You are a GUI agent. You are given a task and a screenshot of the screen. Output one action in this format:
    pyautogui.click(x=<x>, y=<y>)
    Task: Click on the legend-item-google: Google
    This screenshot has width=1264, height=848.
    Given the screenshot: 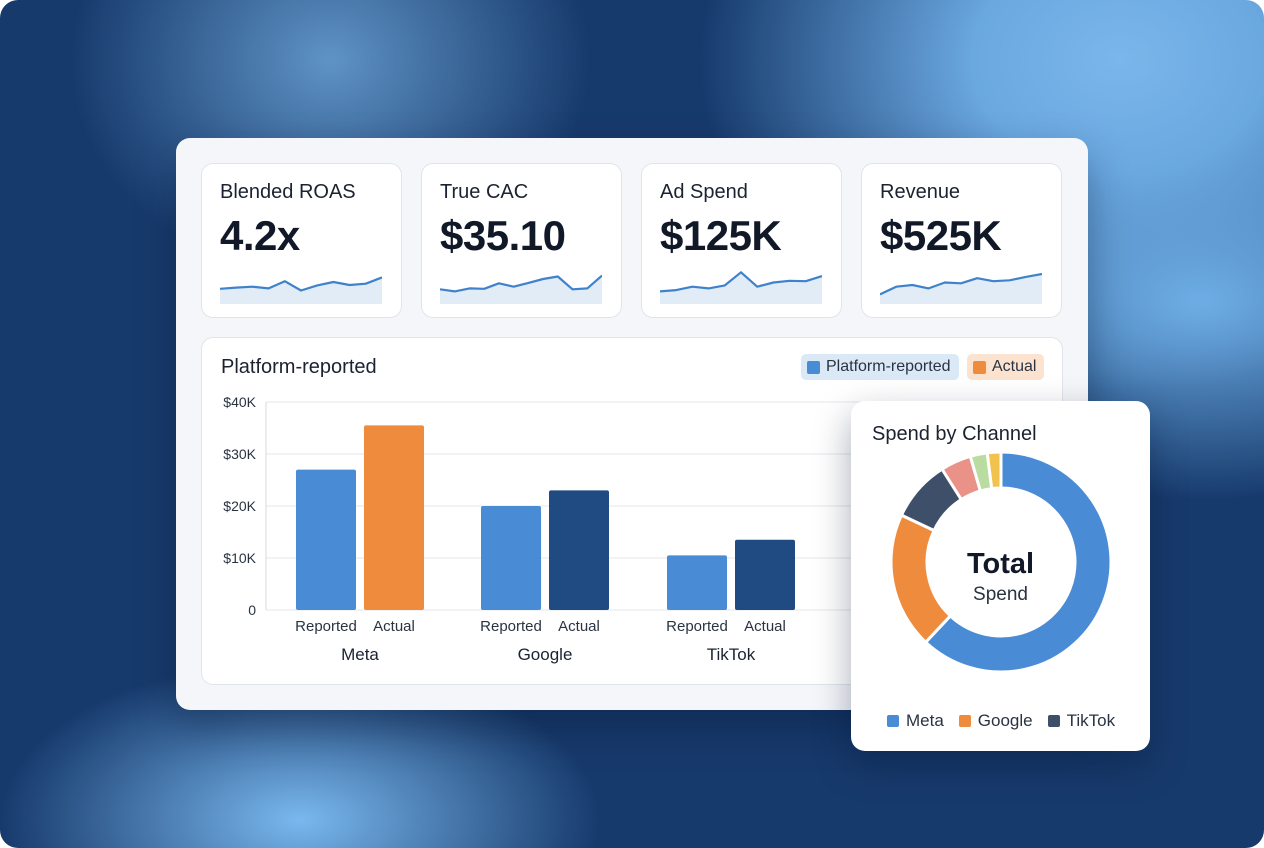 What is the action you would take?
    pyautogui.click(x=995, y=721)
    